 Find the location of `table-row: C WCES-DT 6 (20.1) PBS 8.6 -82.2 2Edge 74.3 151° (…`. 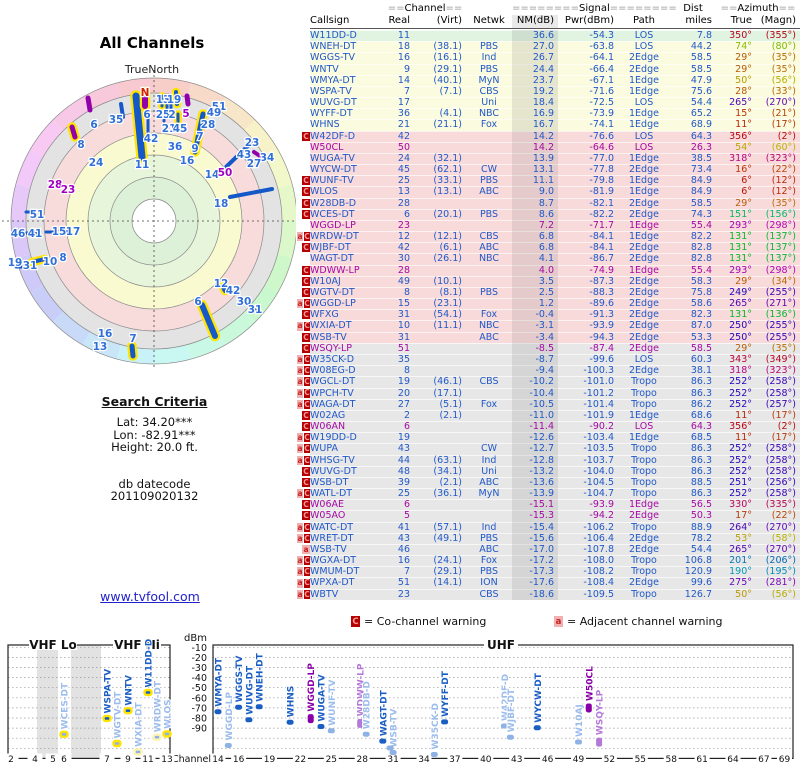

table-row: C WCES-DT 6 (20.1) PBS 8.6 -82.2 2Edge 74.3 151° (… is located at coordinates (548, 214).